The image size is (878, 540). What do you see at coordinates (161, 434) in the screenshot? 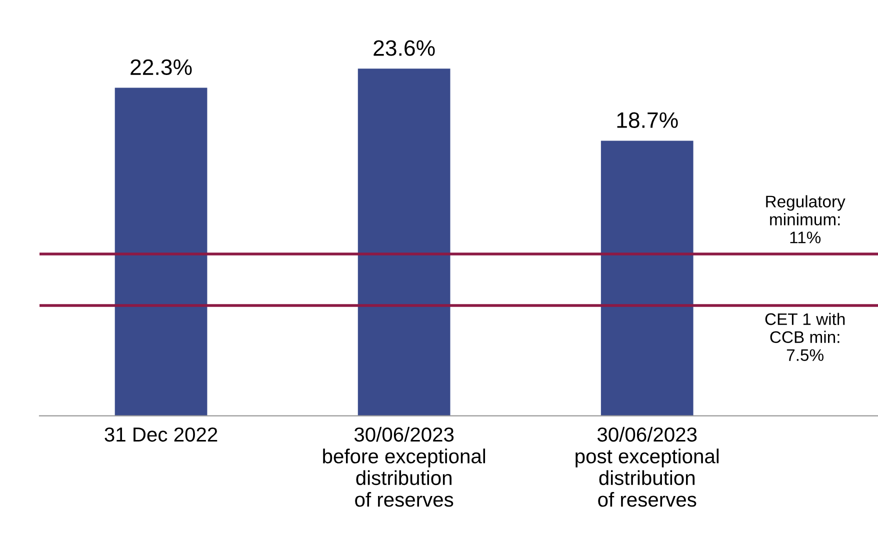
I see `x-tick-label: 31 Dec 2022` at bounding box center [161, 434].